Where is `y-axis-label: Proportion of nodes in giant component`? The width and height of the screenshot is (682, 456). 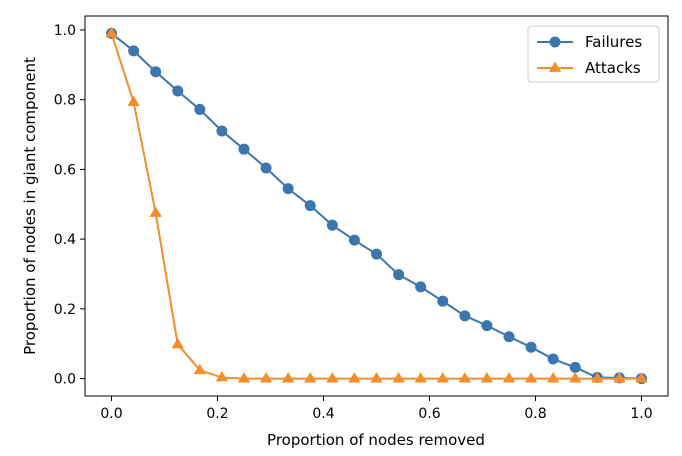
y-axis-label: Proportion of nodes in giant component is located at coordinates (30, 206).